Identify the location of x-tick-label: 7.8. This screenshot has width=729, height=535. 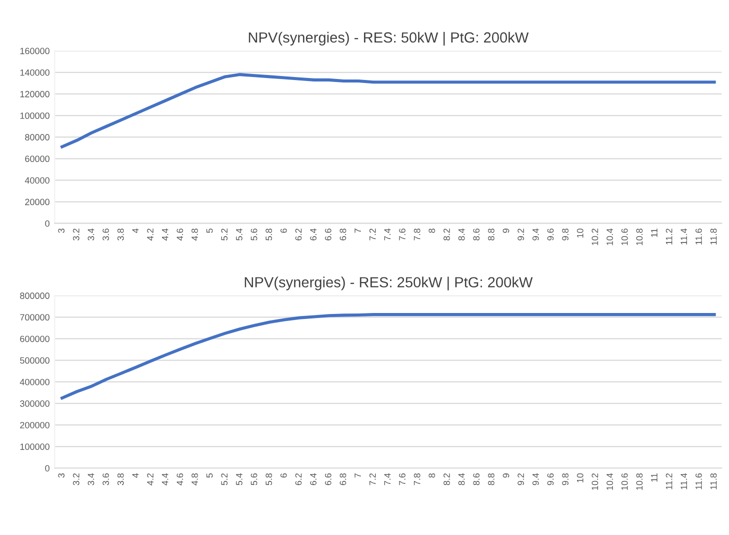
(417, 234).